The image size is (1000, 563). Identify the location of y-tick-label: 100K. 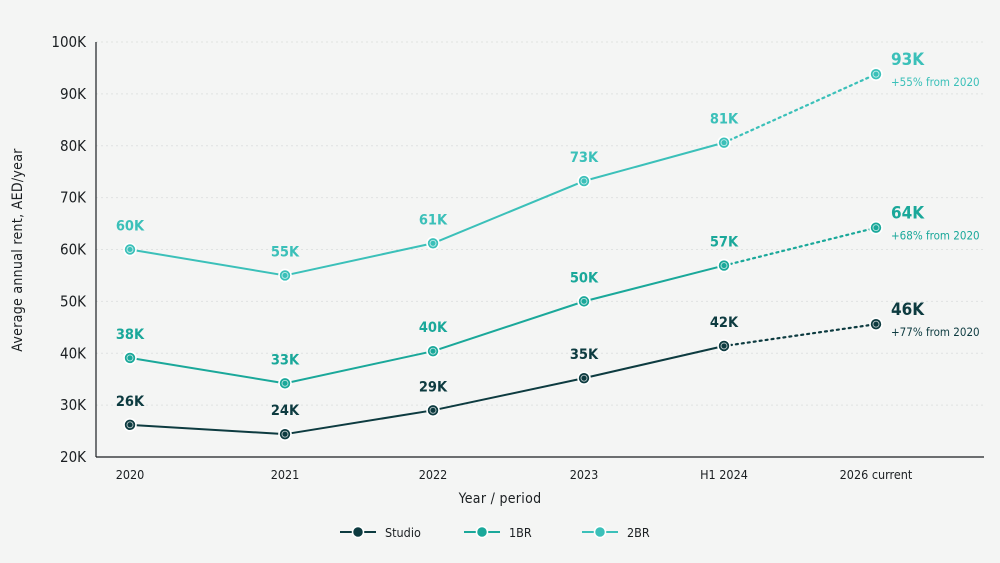
(69, 42).